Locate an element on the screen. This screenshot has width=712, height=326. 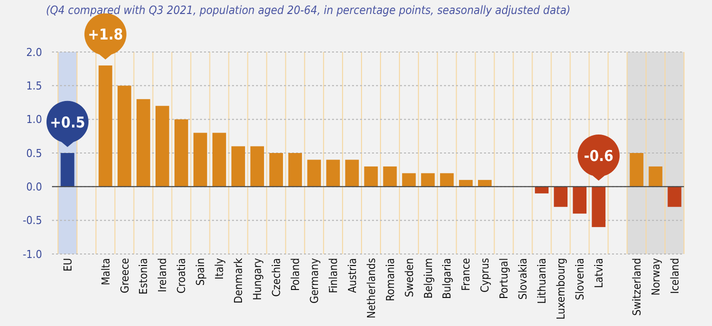
x-tick-label: Denmark is located at coordinates (239, 281).